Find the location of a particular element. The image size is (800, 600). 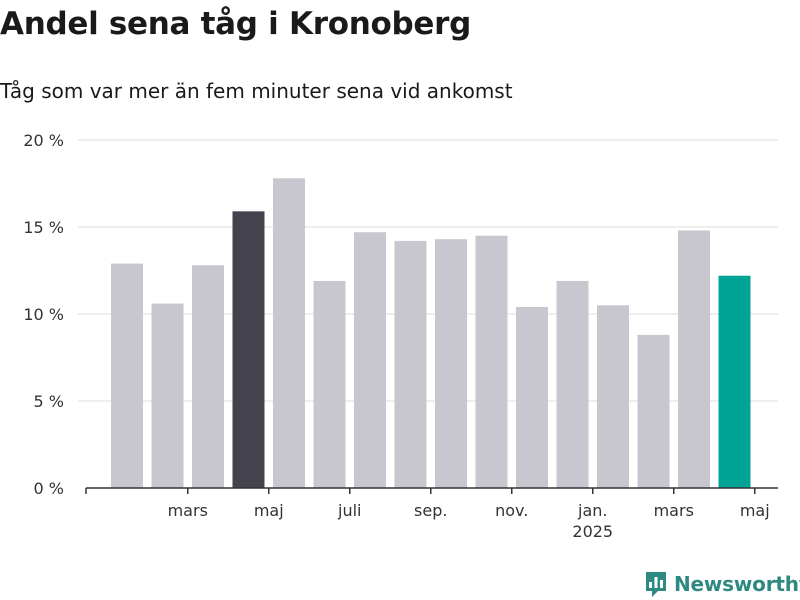

x-tick-label: juli is located at coordinates (349, 510).